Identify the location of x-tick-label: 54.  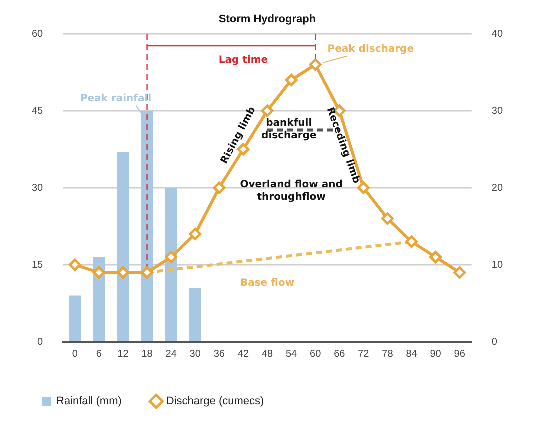
(292, 354).